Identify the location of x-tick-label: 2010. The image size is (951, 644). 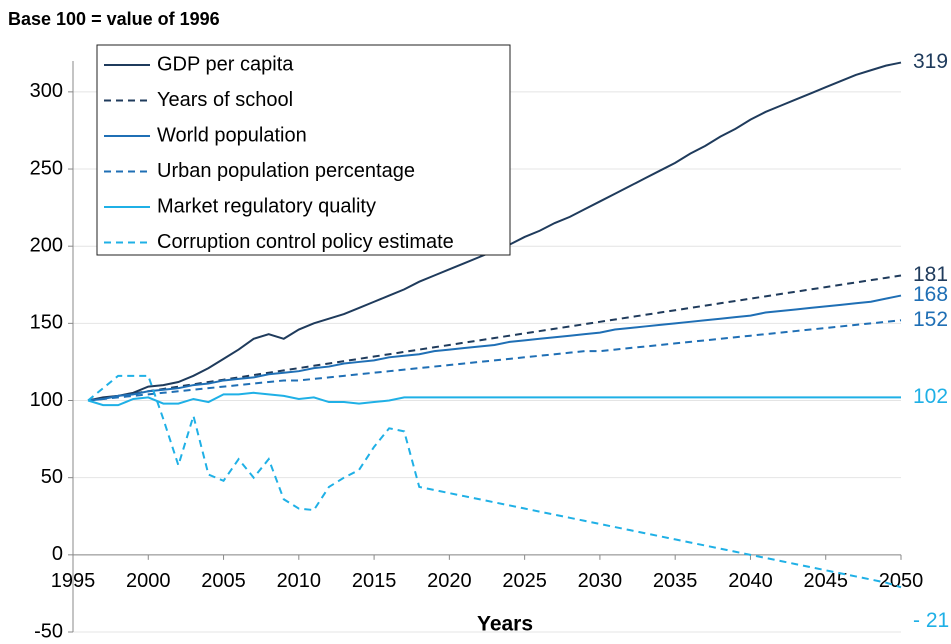
(299, 581).